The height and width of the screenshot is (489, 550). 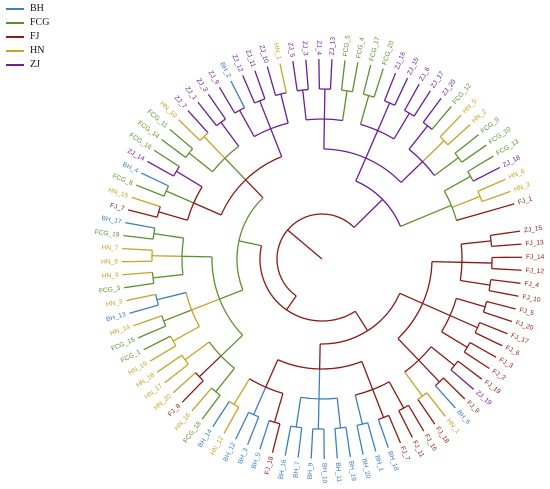 I want to click on tip-label: BH_2, so click(x=225, y=70).